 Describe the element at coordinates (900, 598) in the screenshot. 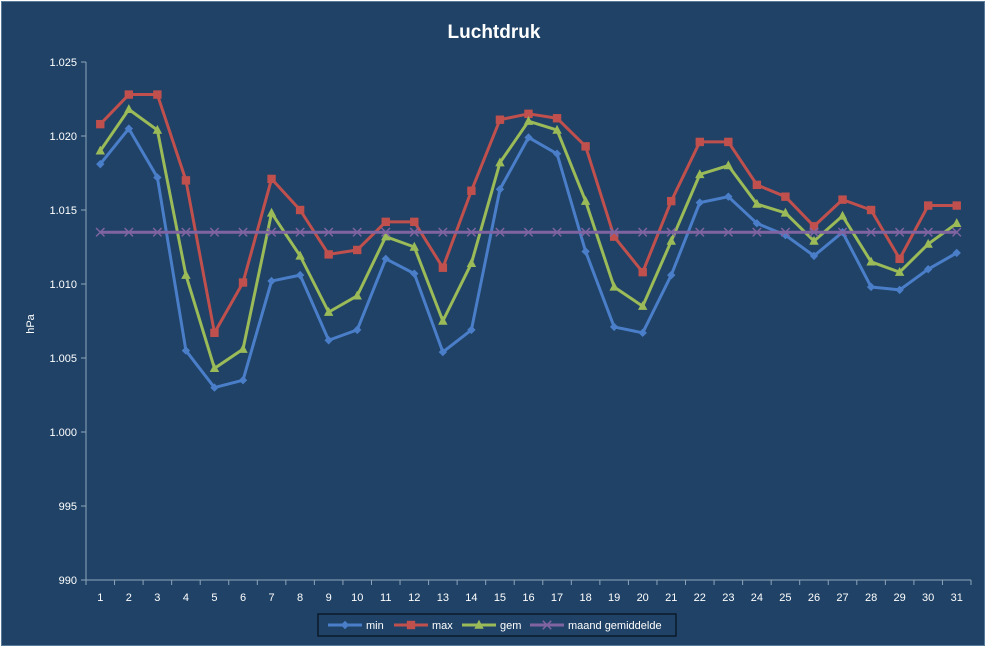

I see `x-tick-label: 29` at that location.